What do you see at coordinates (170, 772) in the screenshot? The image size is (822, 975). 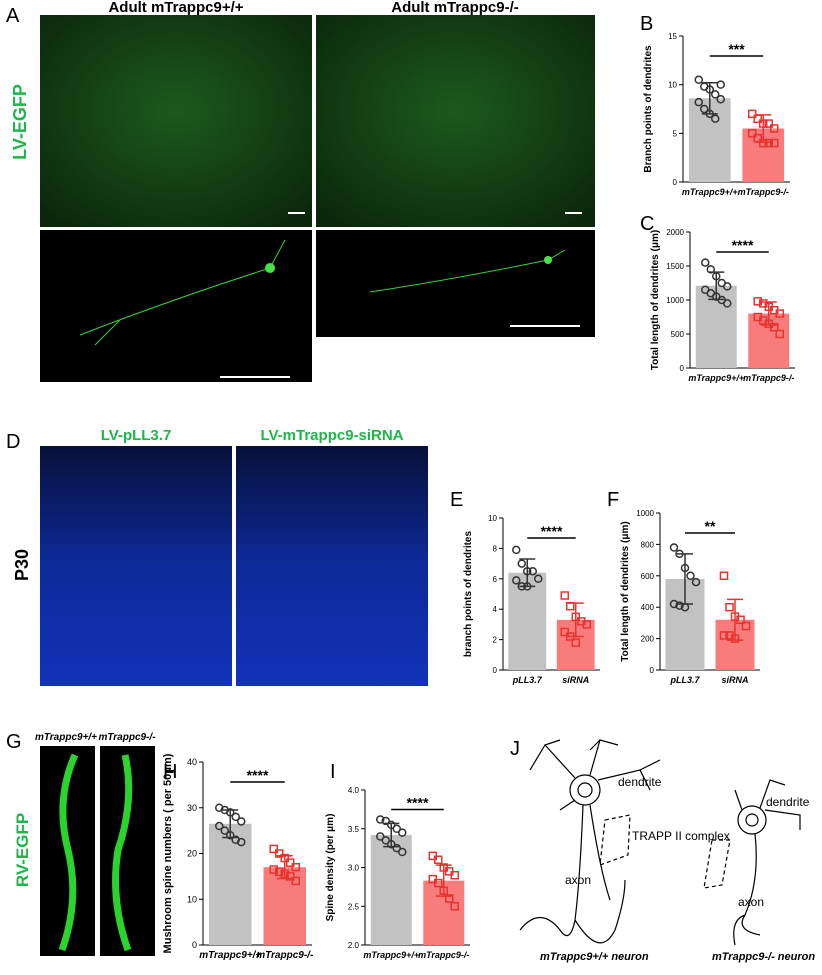 I see `panel-label: H` at bounding box center [170, 772].